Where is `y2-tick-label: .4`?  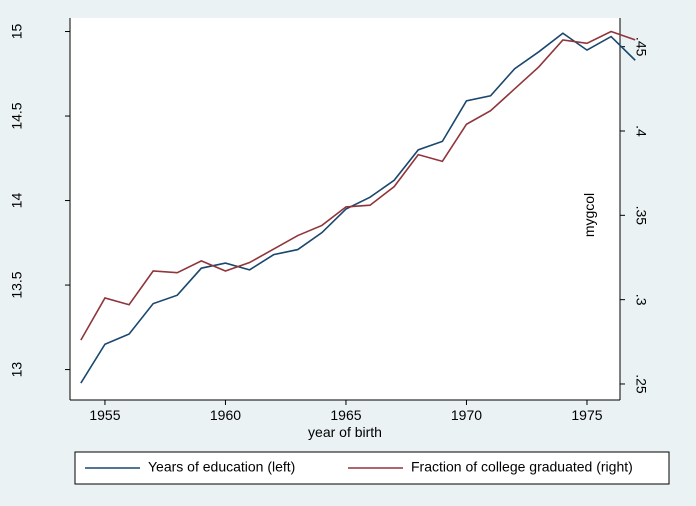 y2-tick-label: .4 is located at coordinates (641, 131).